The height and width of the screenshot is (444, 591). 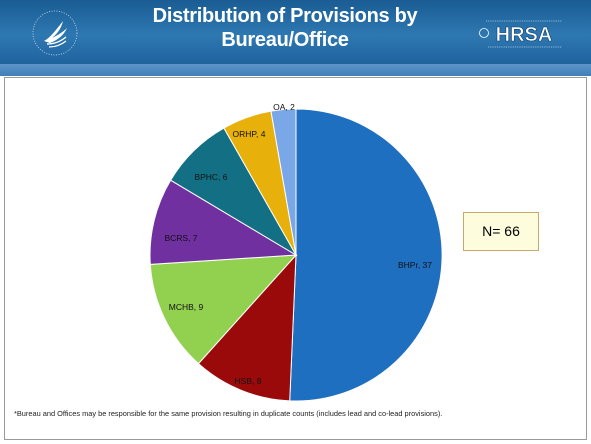 I want to click on hhs-eagle-logo-icon, so click(x=55, y=33).